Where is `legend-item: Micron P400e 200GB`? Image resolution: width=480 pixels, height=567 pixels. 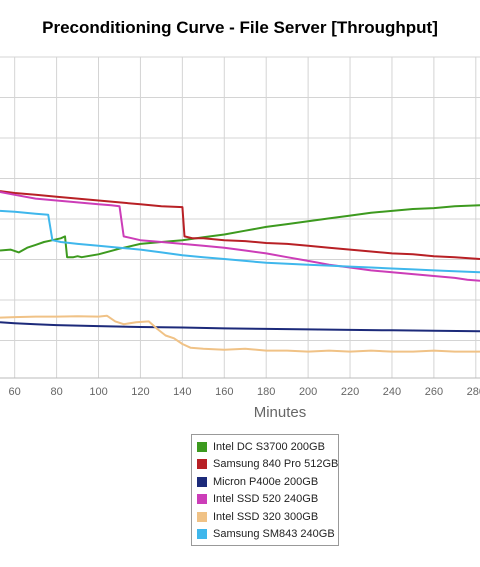
legend-item: Micron P400e 200GB is located at coordinates (267, 482).